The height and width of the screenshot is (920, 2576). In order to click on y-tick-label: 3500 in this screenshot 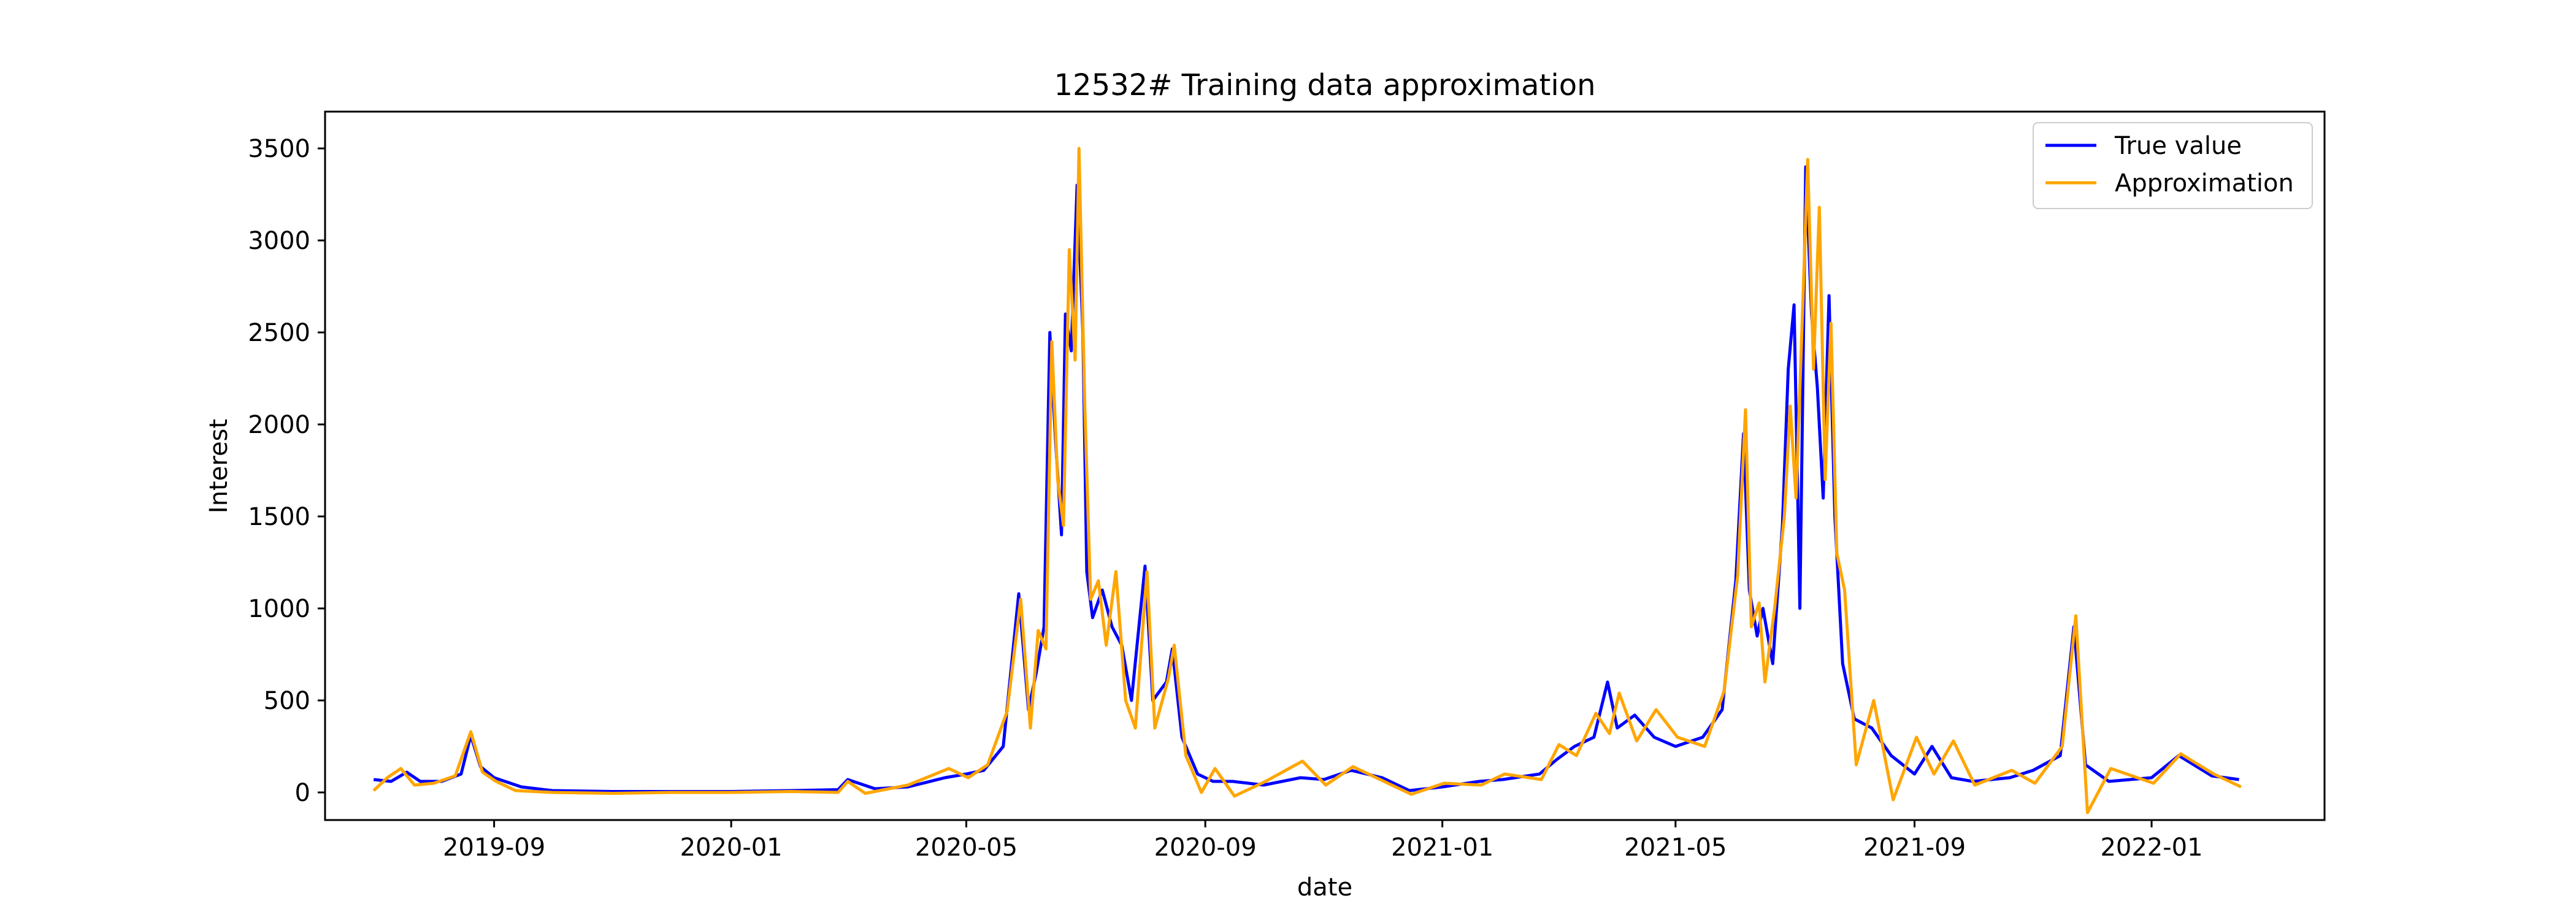, I will do `click(279, 149)`.